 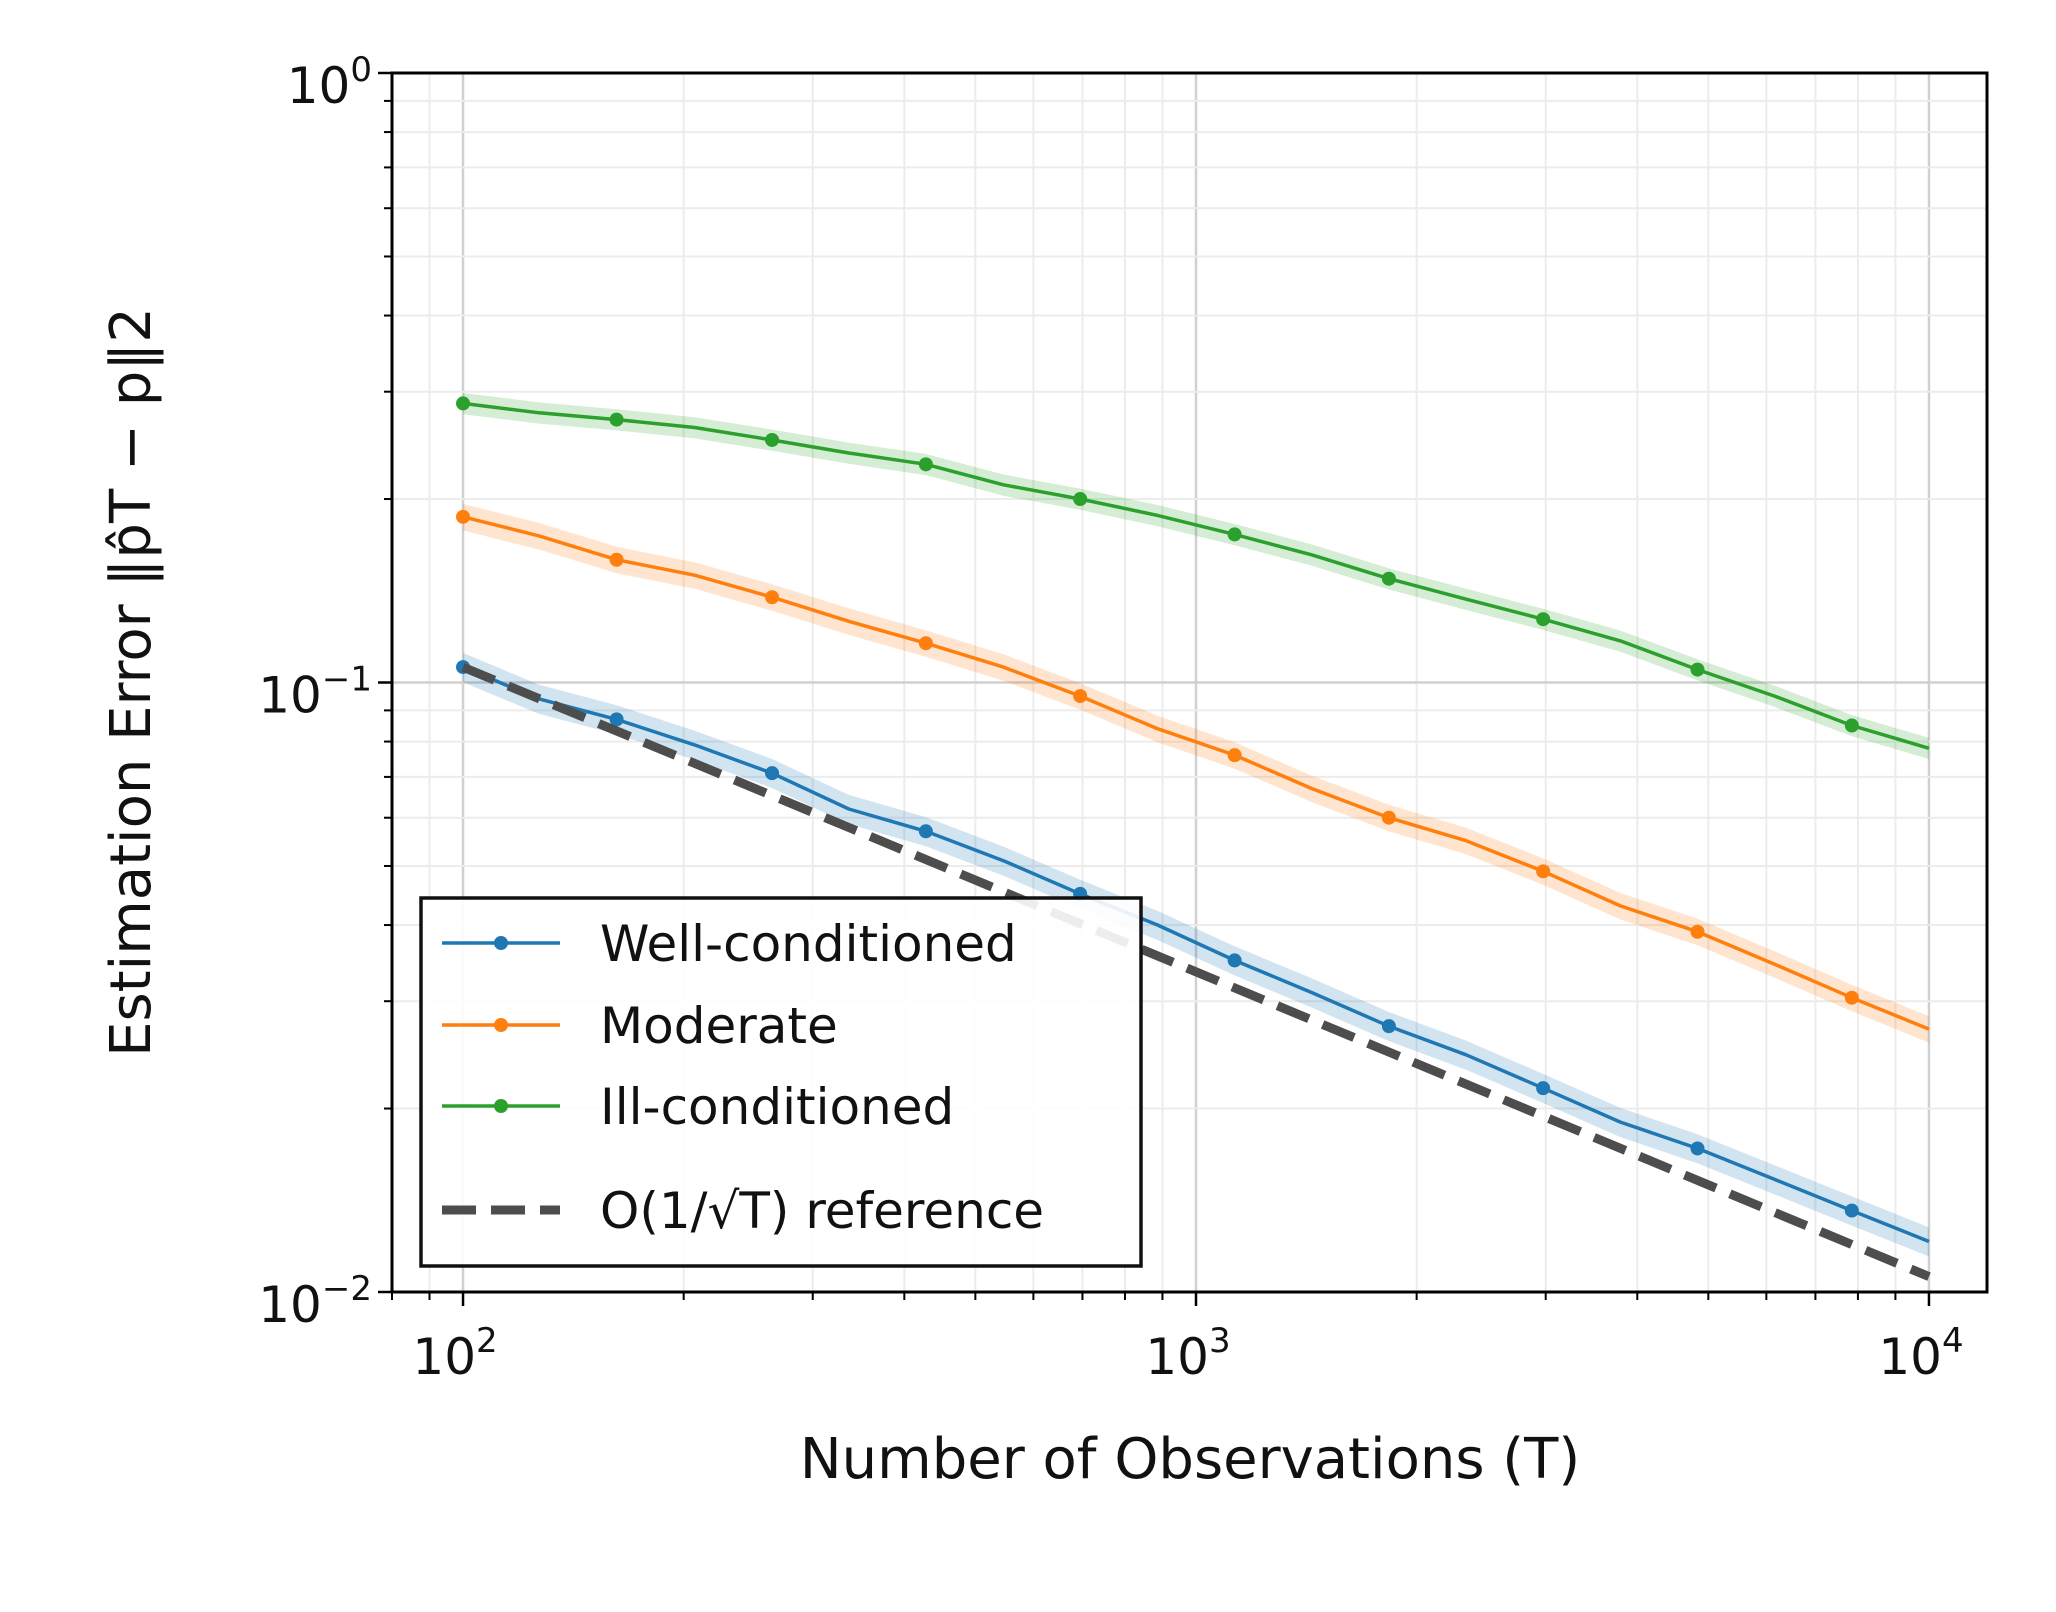 I want to click on legend-frame, so click(x=781, y=1082).